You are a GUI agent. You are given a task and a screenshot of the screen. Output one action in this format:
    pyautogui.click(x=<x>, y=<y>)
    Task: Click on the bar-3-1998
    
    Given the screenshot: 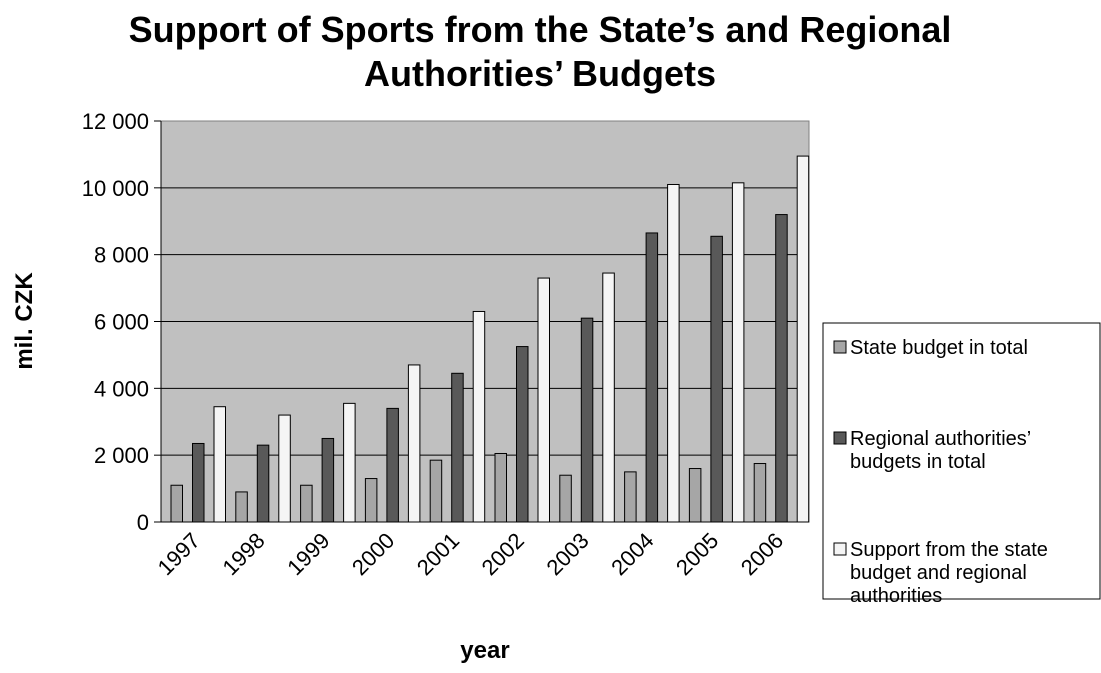 What is the action you would take?
    pyautogui.click(x=284, y=468)
    